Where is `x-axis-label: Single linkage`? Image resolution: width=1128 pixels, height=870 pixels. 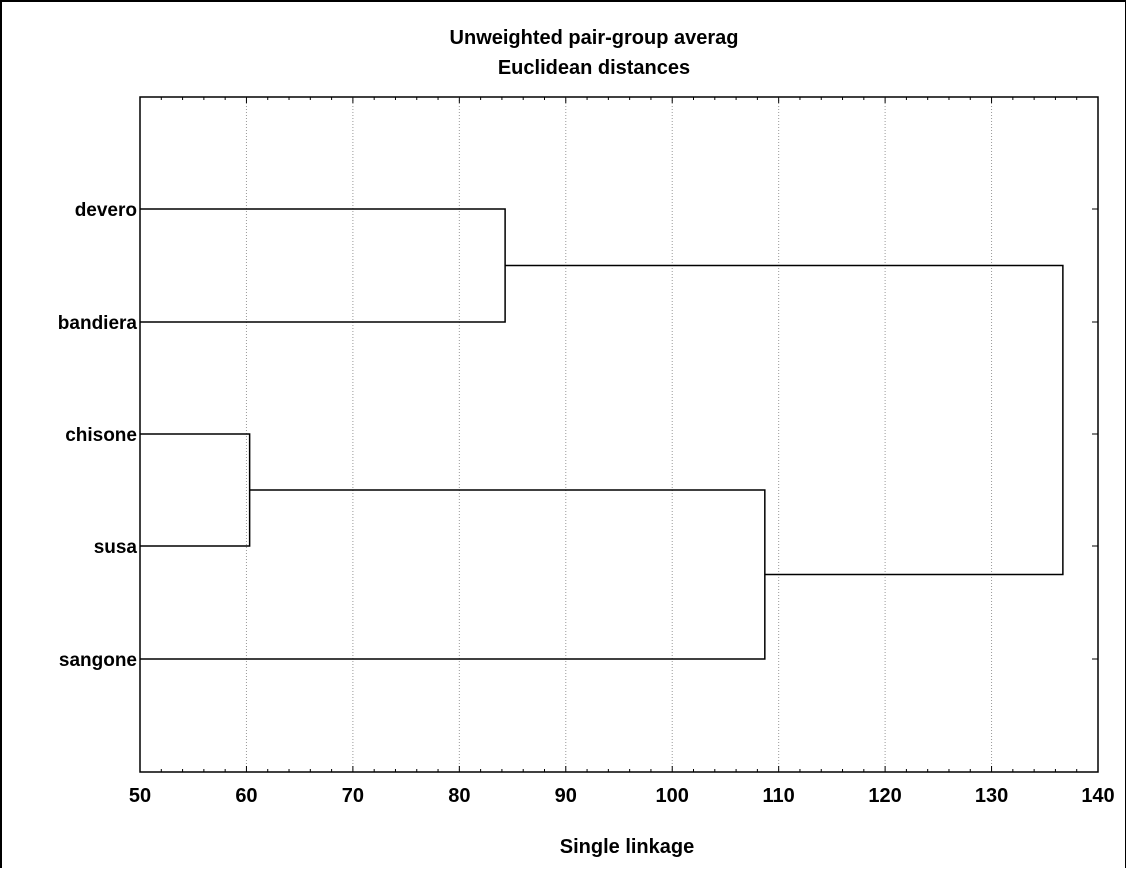
x-axis-label: Single linkage is located at coordinates (627, 847).